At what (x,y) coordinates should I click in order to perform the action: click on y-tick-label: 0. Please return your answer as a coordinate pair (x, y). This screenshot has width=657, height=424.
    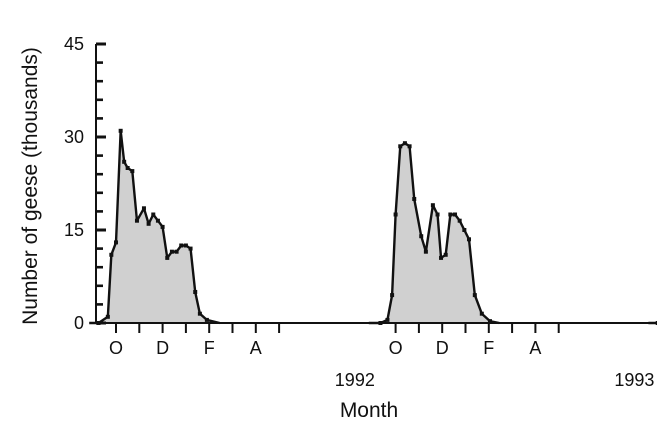
    Looking at the image, I should click on (79, 323).